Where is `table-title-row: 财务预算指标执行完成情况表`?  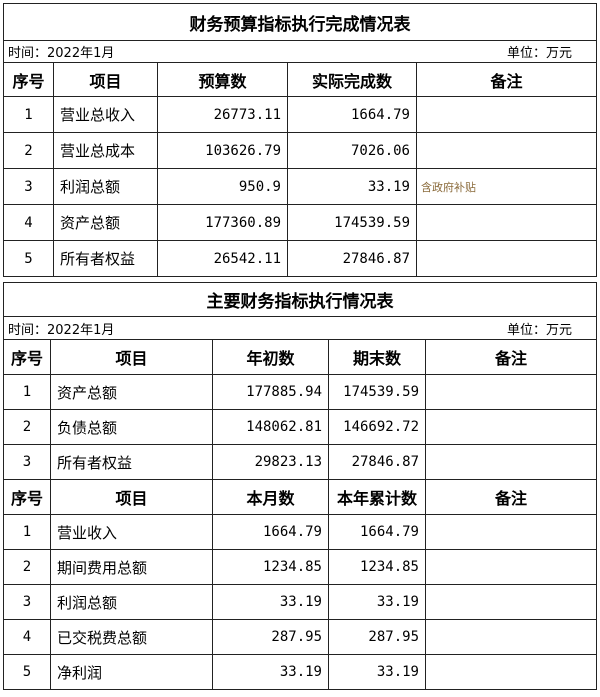 table-title-row: 财务预算指标执行完成情况表 is located at coordinates (300, 22).